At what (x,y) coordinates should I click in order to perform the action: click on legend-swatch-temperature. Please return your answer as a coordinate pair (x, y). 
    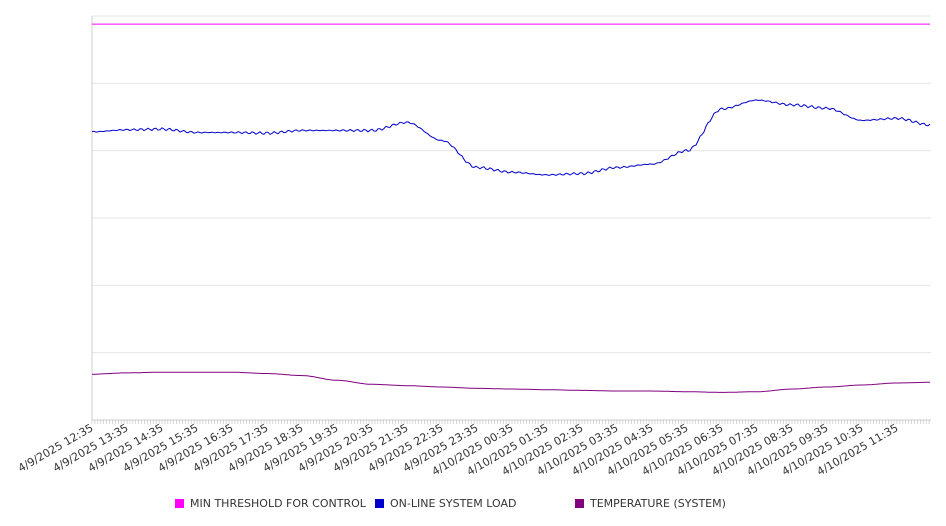
    Looking at the image, I should click on (579, 503).